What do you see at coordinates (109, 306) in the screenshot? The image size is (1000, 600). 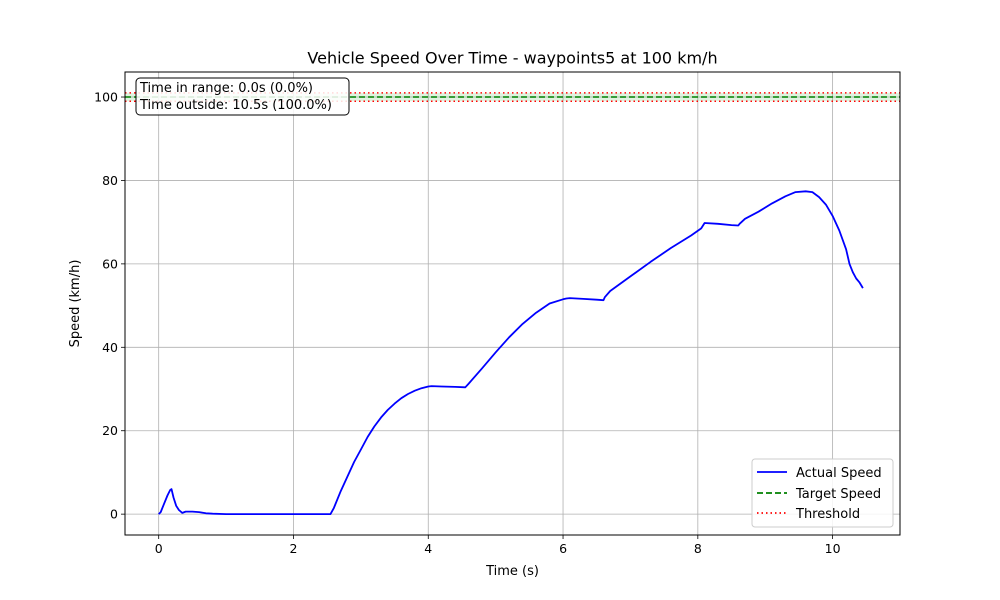 I see `y-axis-ticks: 0 20 40 60 80 100` at bounding box center [109, 306].